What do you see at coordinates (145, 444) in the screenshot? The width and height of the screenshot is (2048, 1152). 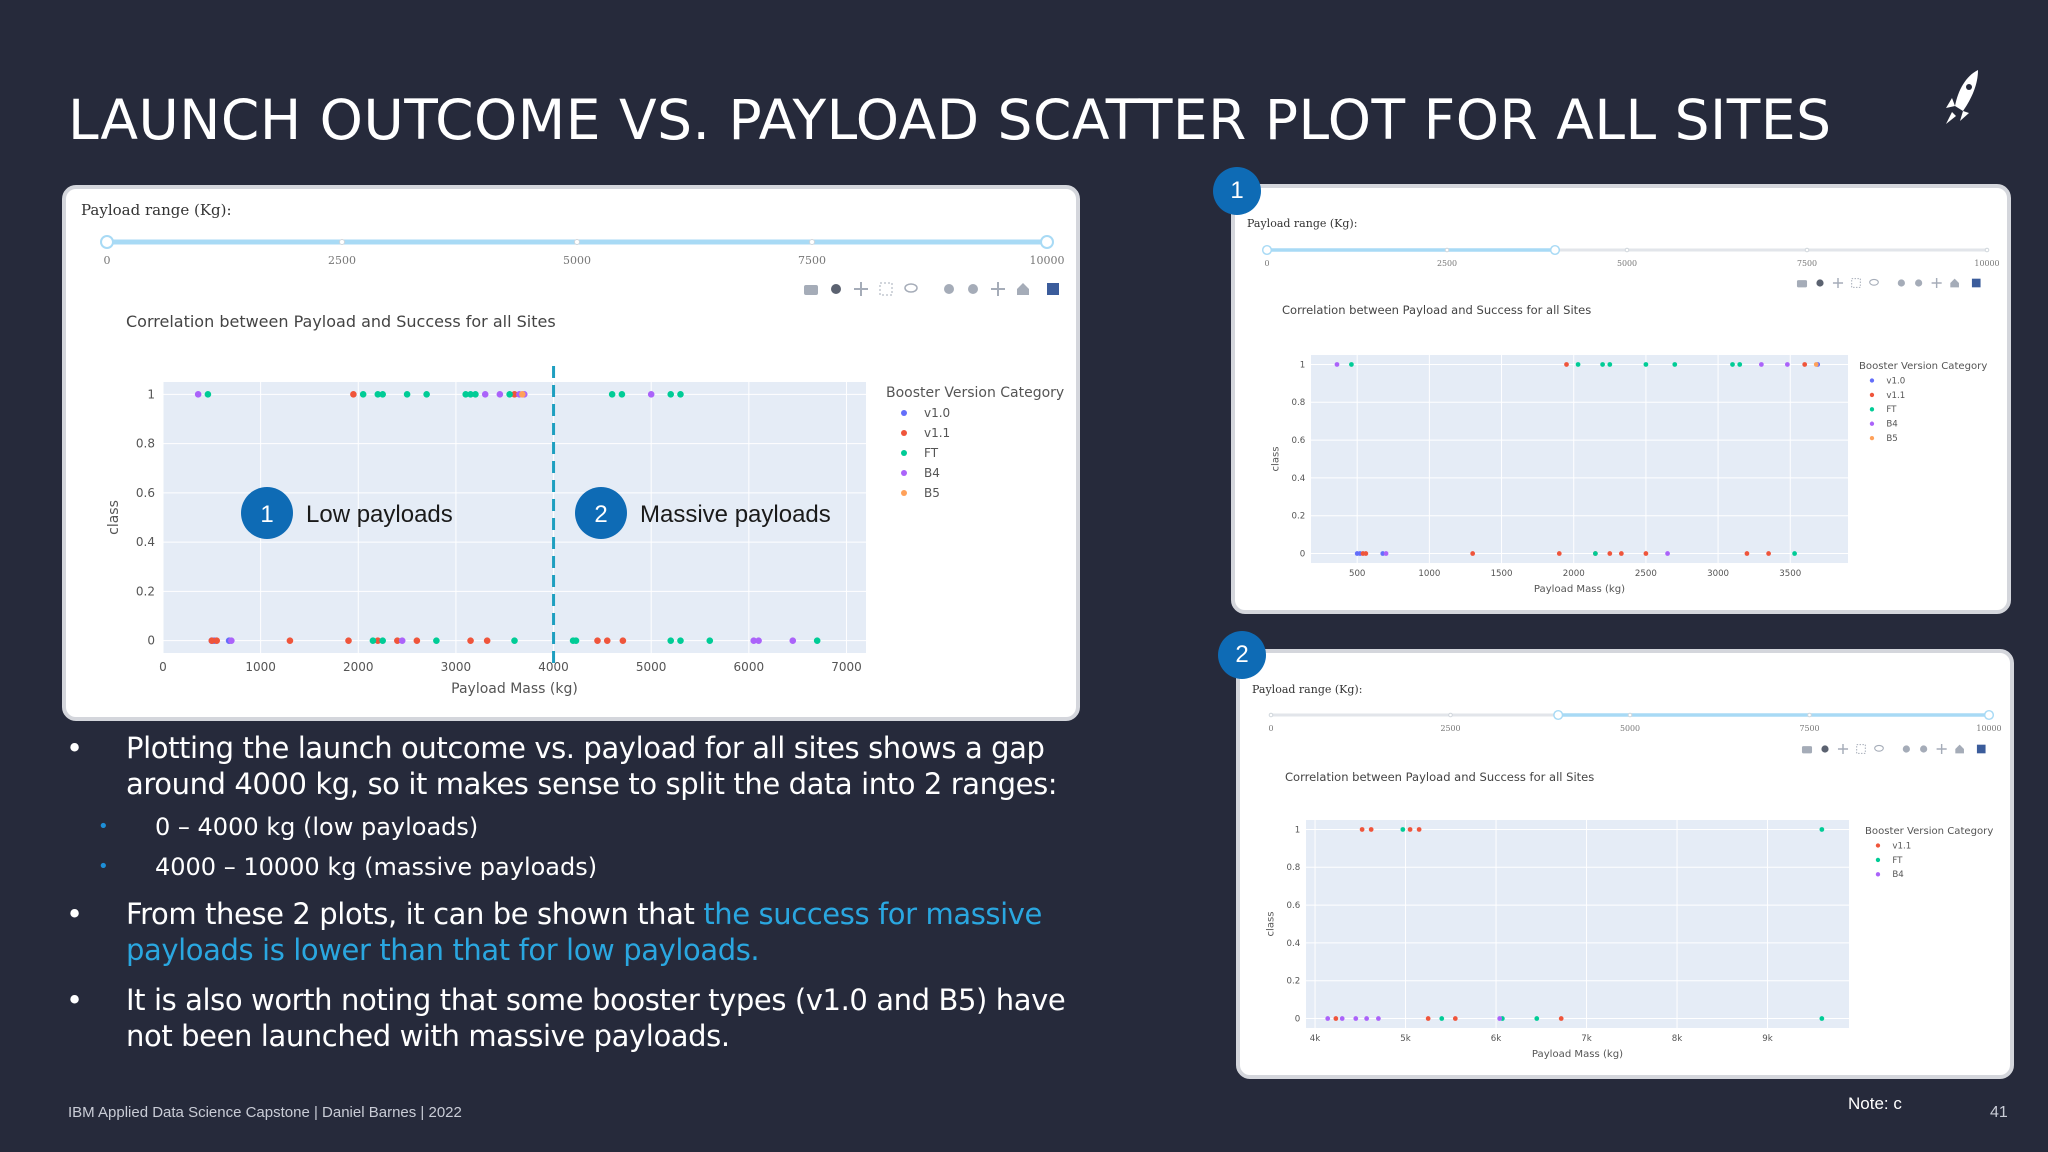 I see `y-tick-label: 0.8` at bounding box center [145, 444].